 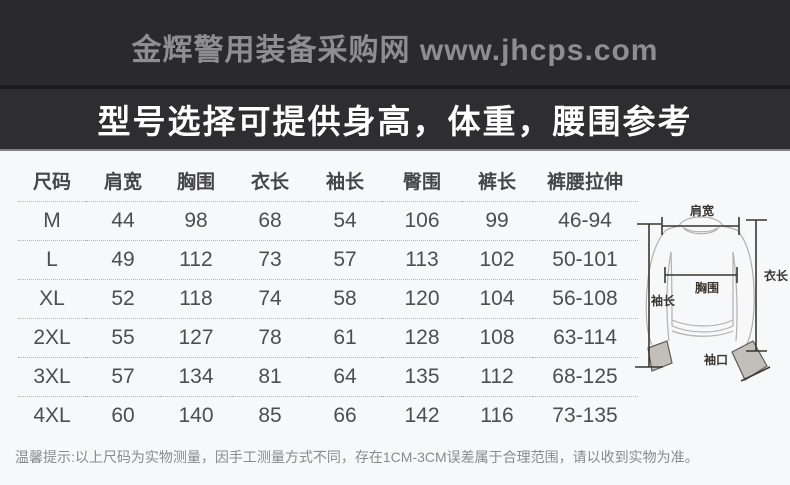 I want to click on left-sleeve-outer, so click(x=662, y=285).